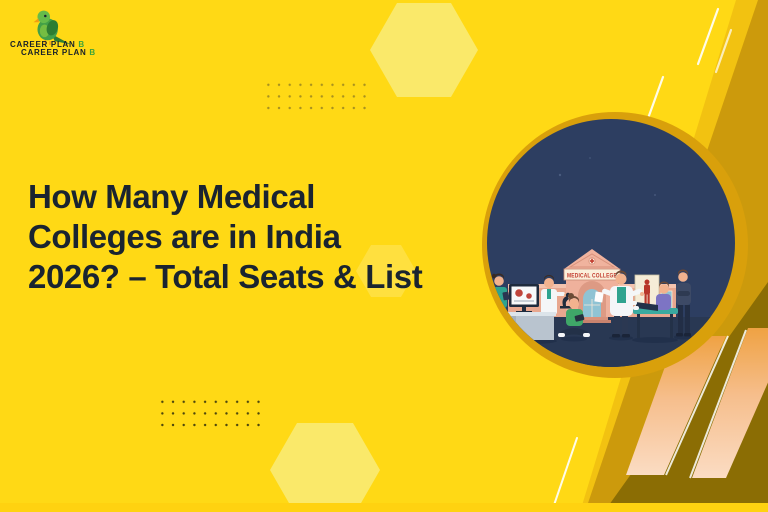 The width and height of the screenshot is (768, 512). Describe the element at coordinates (607, 176) in the screenshot. I see `star-specks` at that location.